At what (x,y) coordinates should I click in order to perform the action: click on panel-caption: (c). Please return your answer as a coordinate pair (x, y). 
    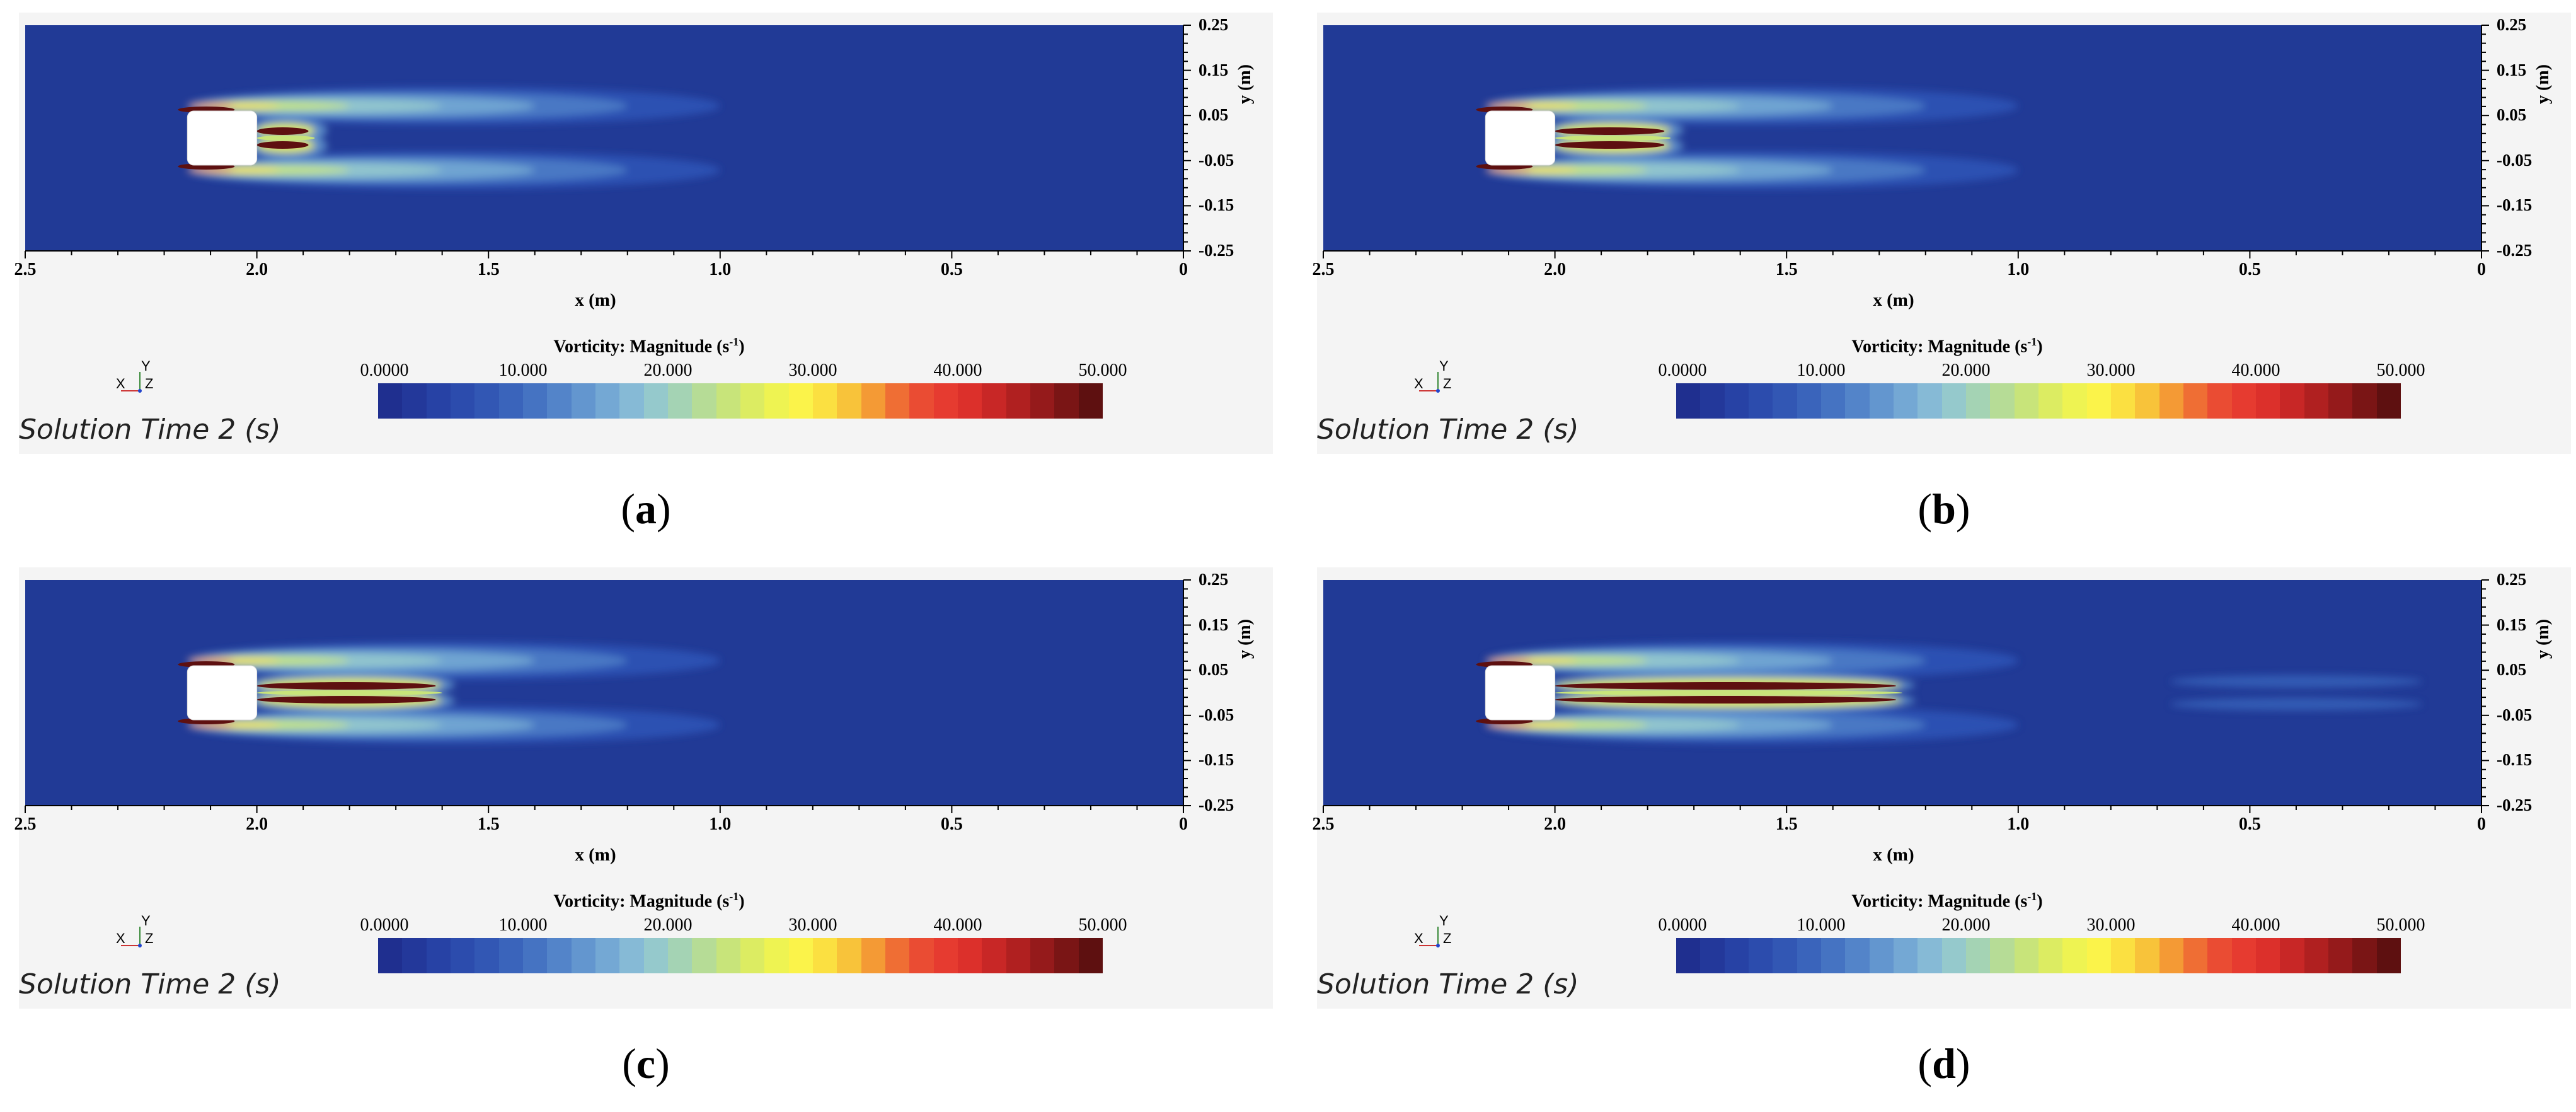
    Looking at the image, I should click on (646, 1063).